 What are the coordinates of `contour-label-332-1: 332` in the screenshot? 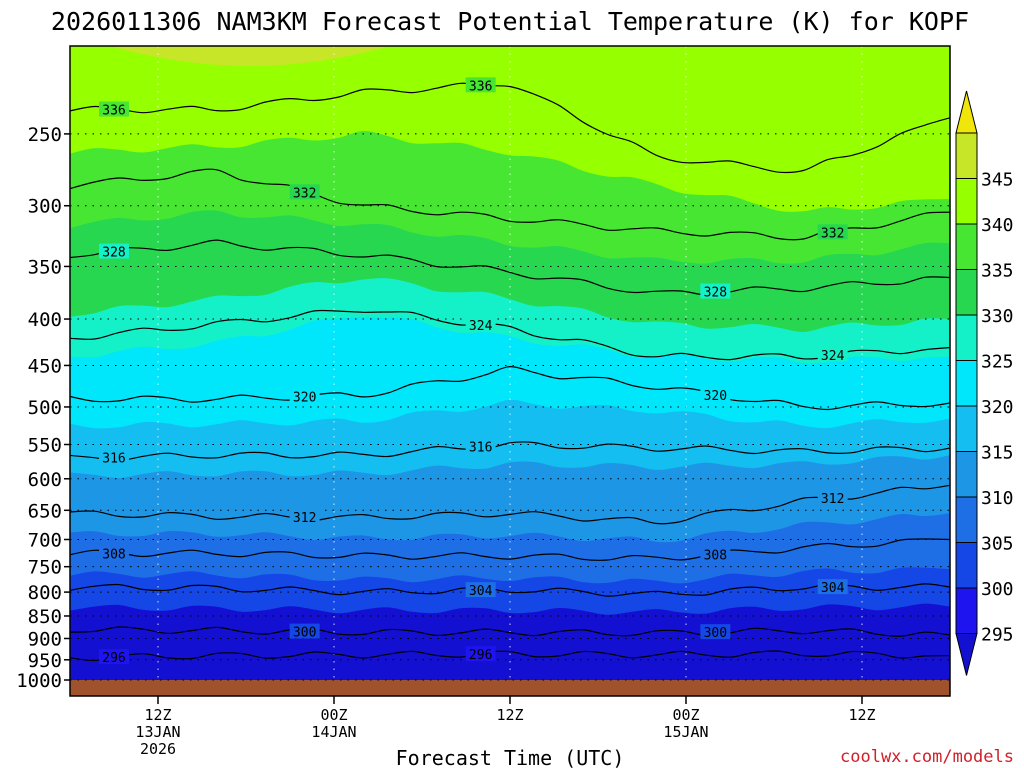 It's located at (304, 193).